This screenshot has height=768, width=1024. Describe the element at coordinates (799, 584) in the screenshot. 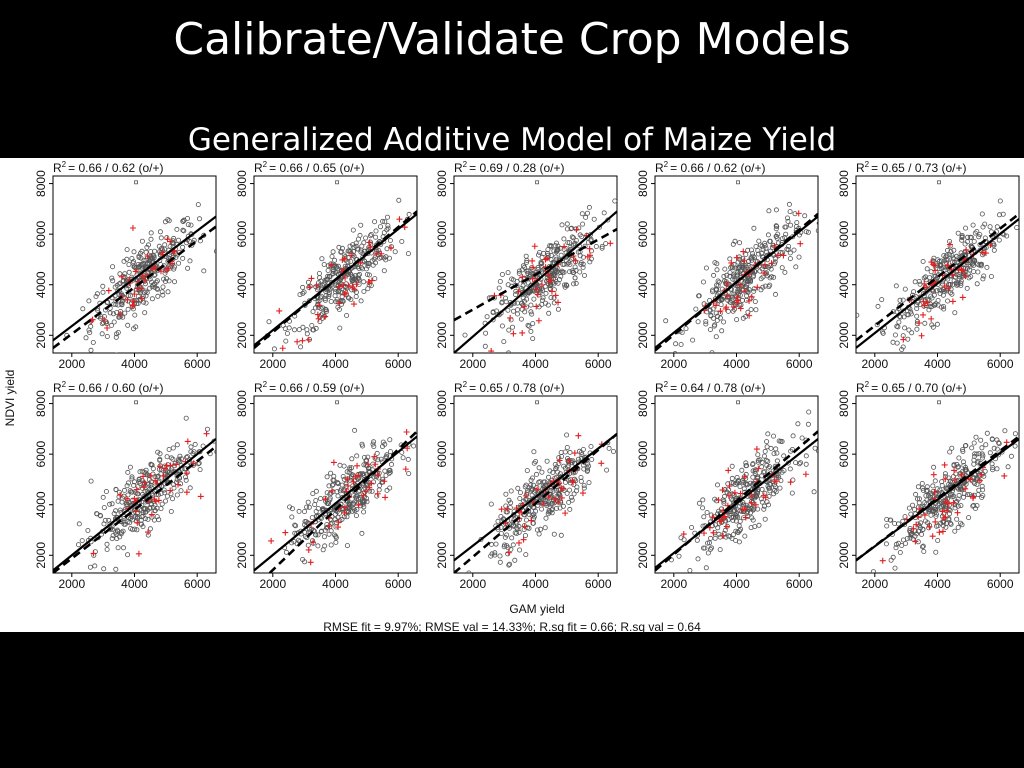

I see `x-tick-label: 6000` at that location.